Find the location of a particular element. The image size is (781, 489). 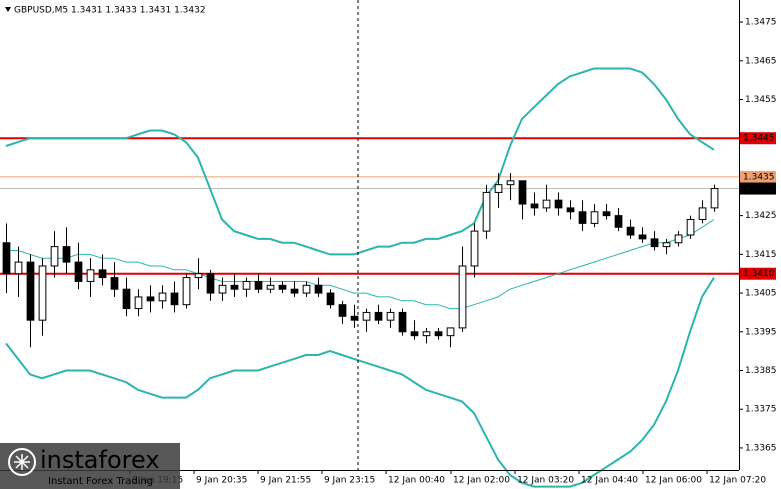

last-price-box is located at coordinates (758, 188).